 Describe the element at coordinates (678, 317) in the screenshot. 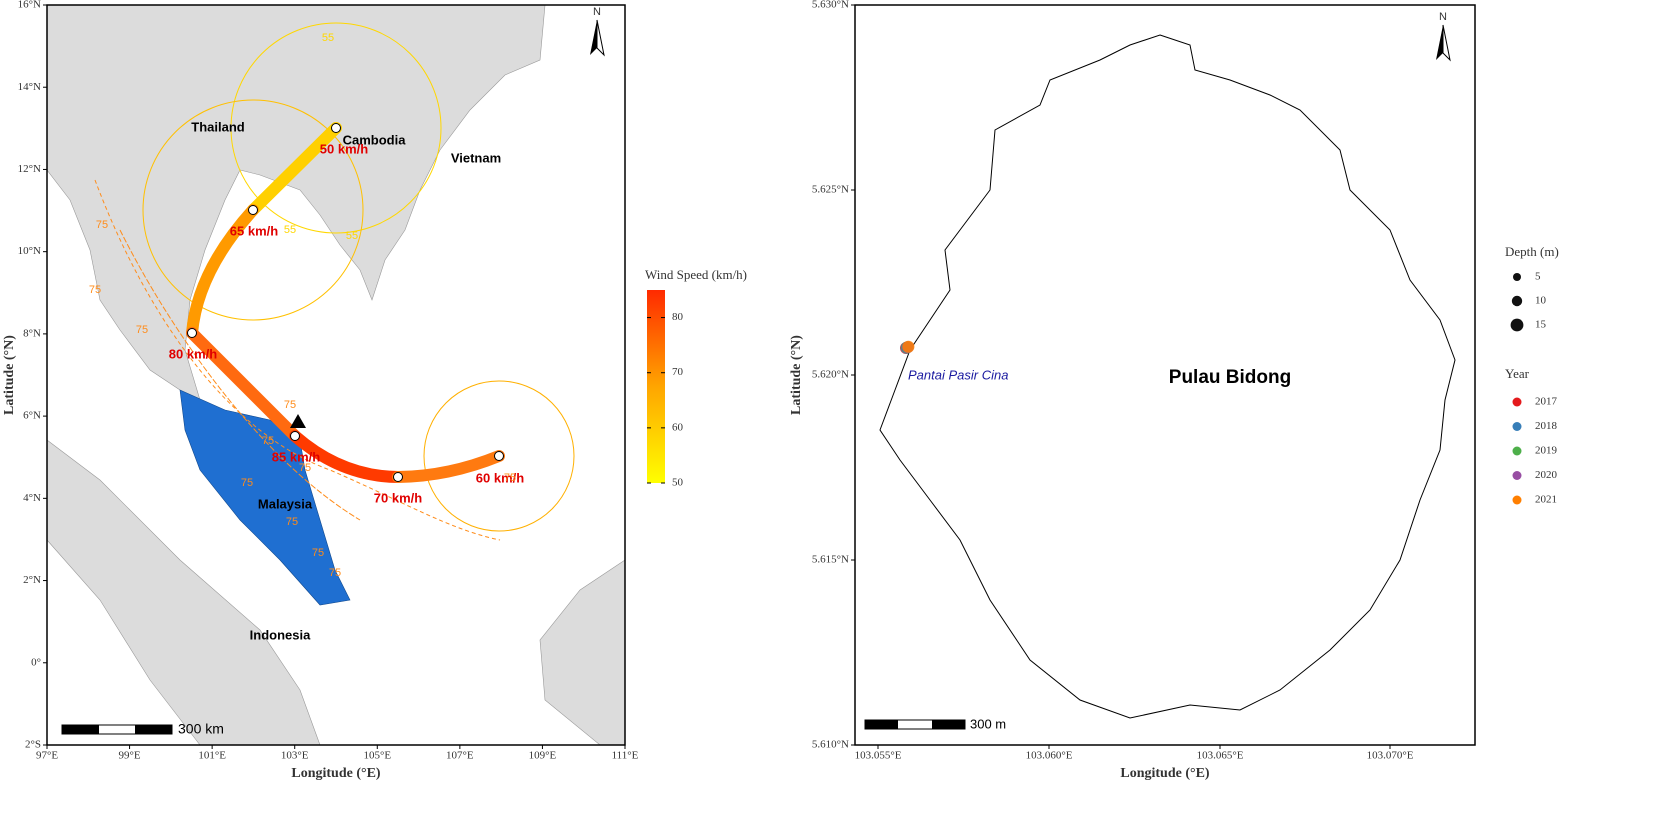

I see `colorbar-tick-label: 80` at that location.